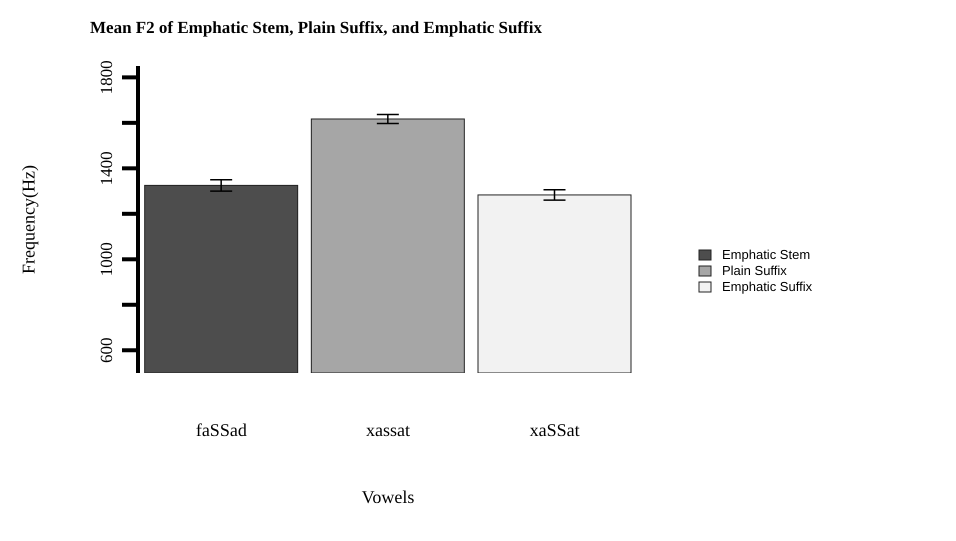 The image size is (956, 541). I want to click on x-tick-label: xaSSat, so click(555, 430).